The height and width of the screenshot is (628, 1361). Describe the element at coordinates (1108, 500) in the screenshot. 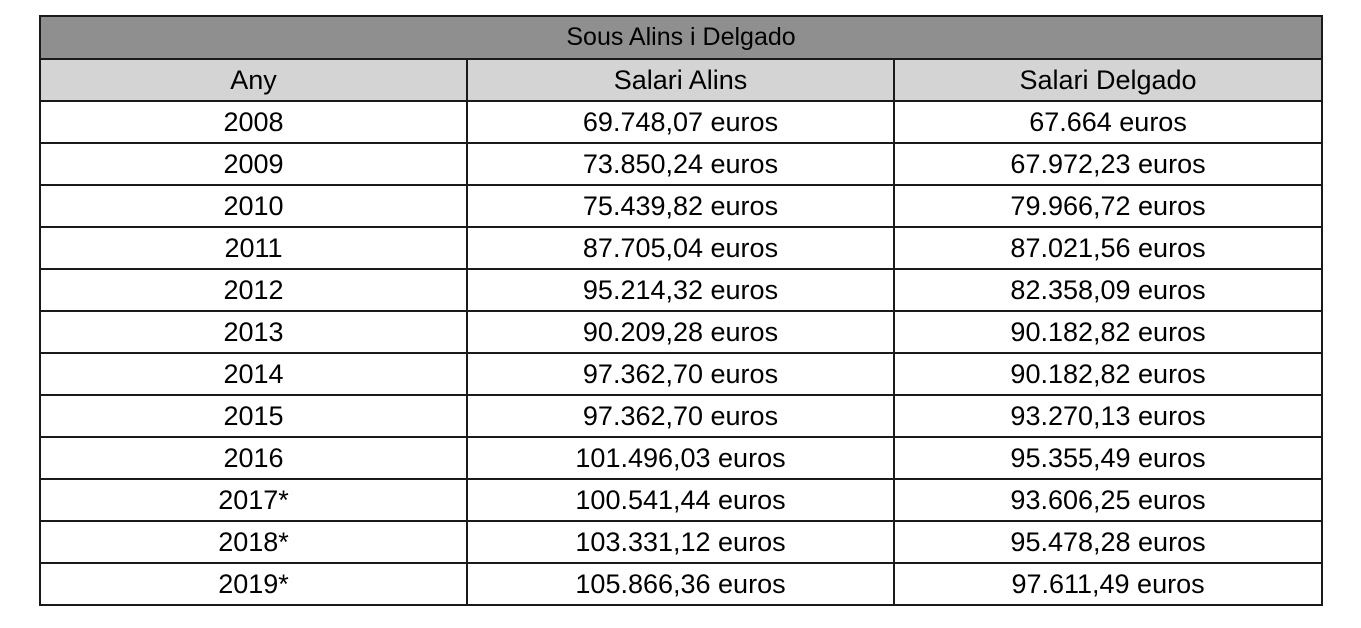

I see `cell-salary-delgado: 93.606,25 euros` at that location.